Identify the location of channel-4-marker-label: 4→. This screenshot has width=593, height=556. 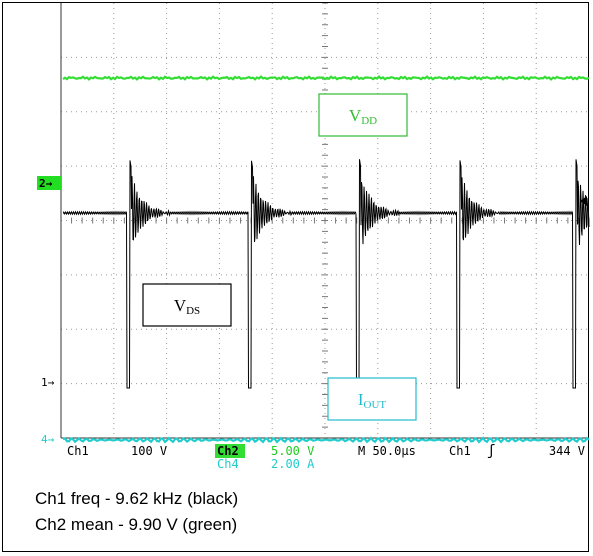
(48, 439).